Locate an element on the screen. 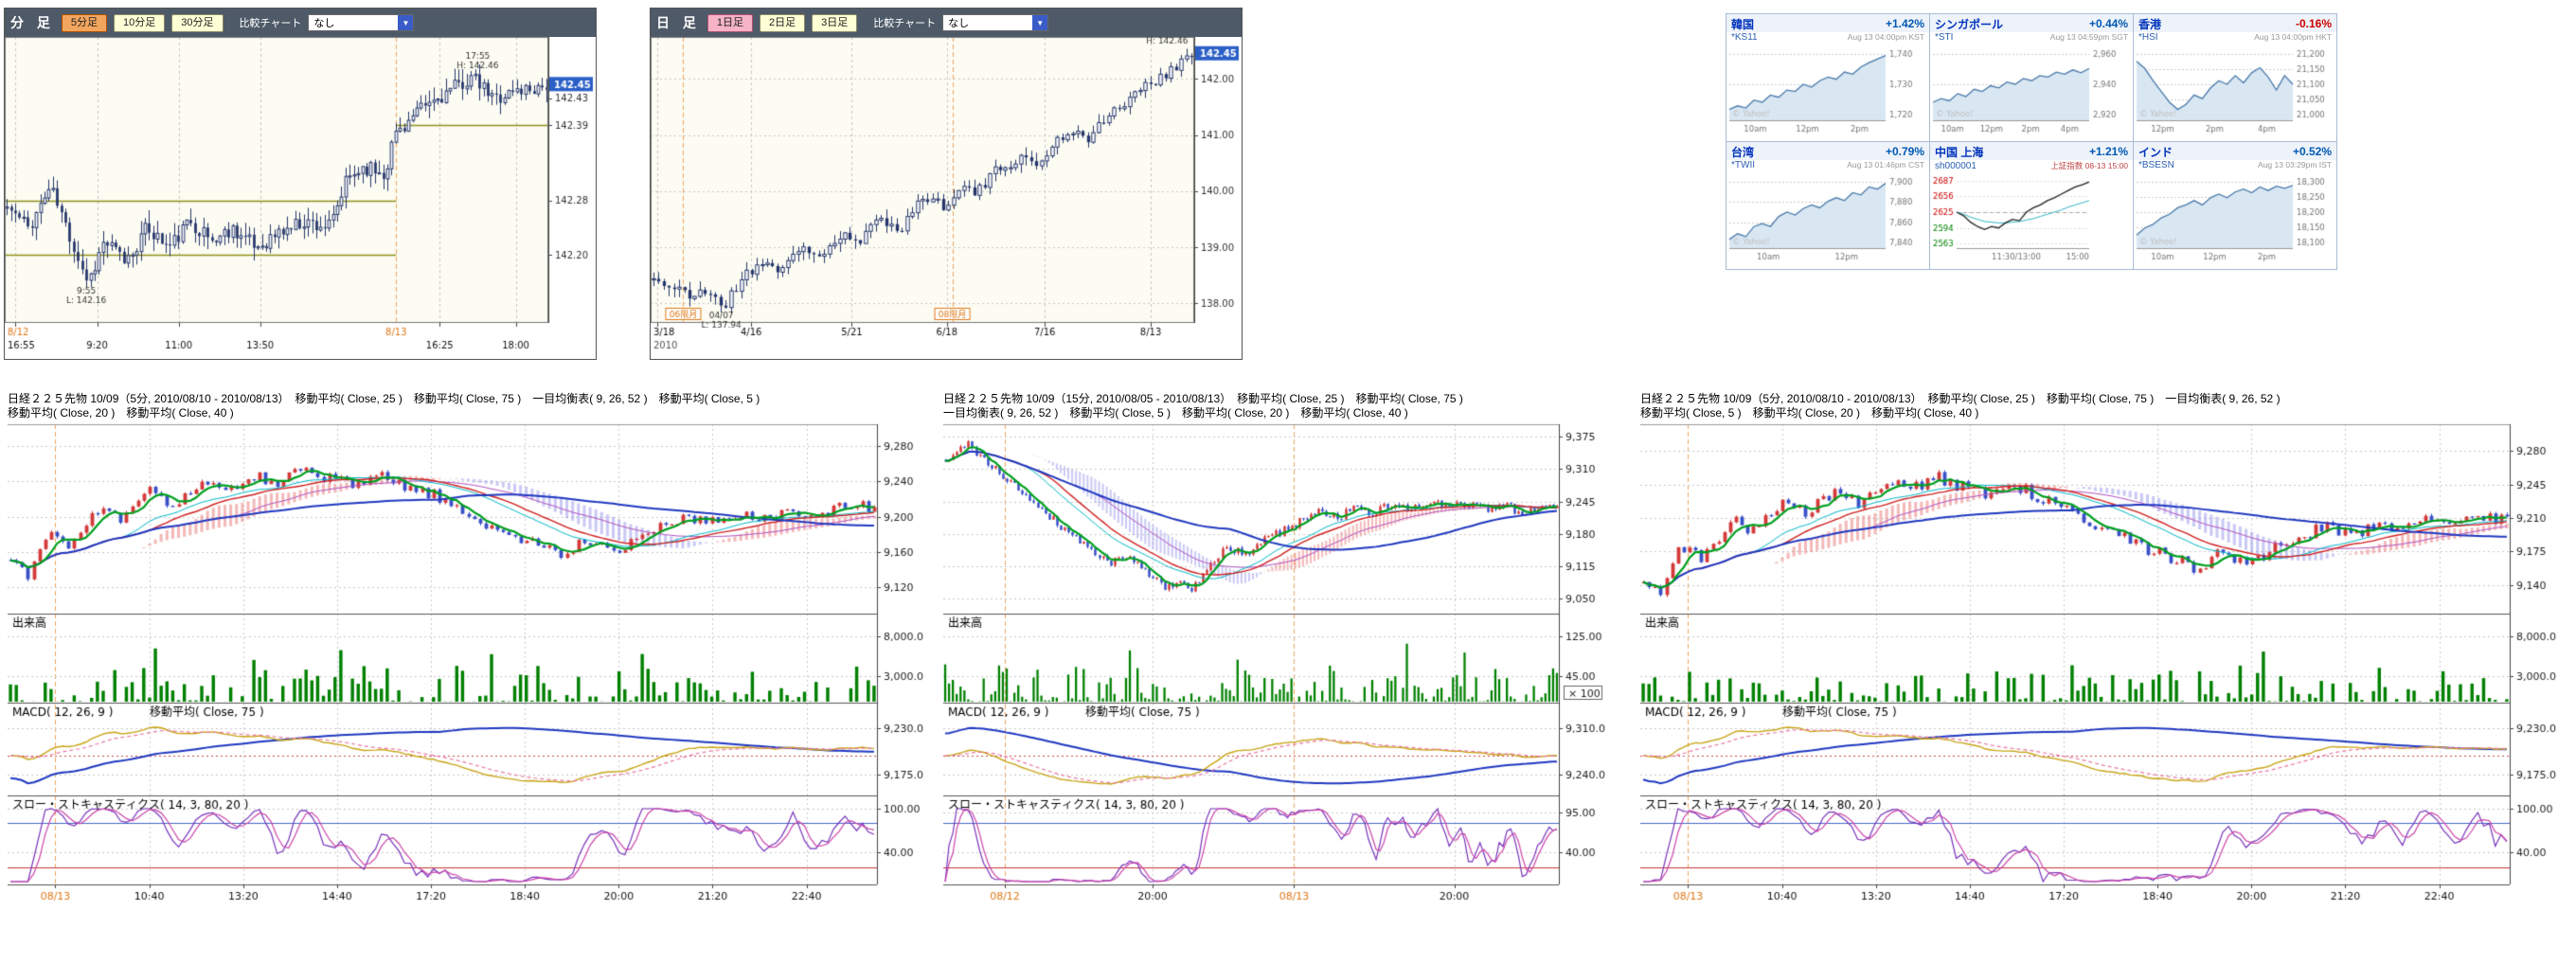  market-timestamp: Aug 13 01:46pm CST is located at coordinates (1885, 165).